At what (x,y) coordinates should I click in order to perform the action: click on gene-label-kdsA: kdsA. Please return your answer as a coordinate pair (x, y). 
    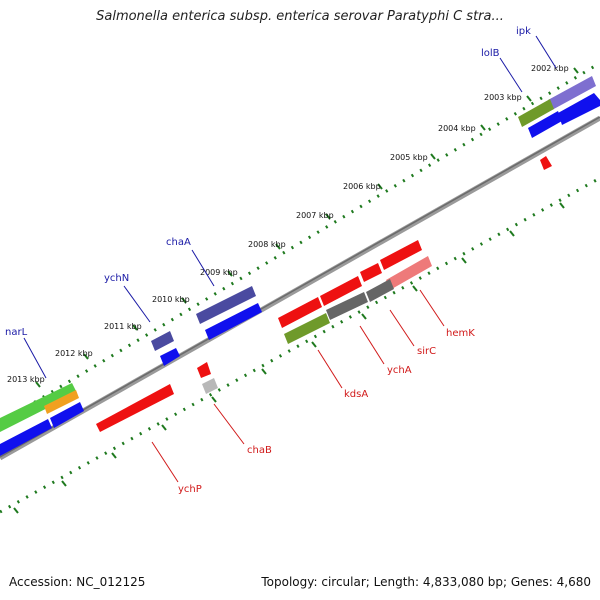
    Looking at the image, I should click on (356, 394).